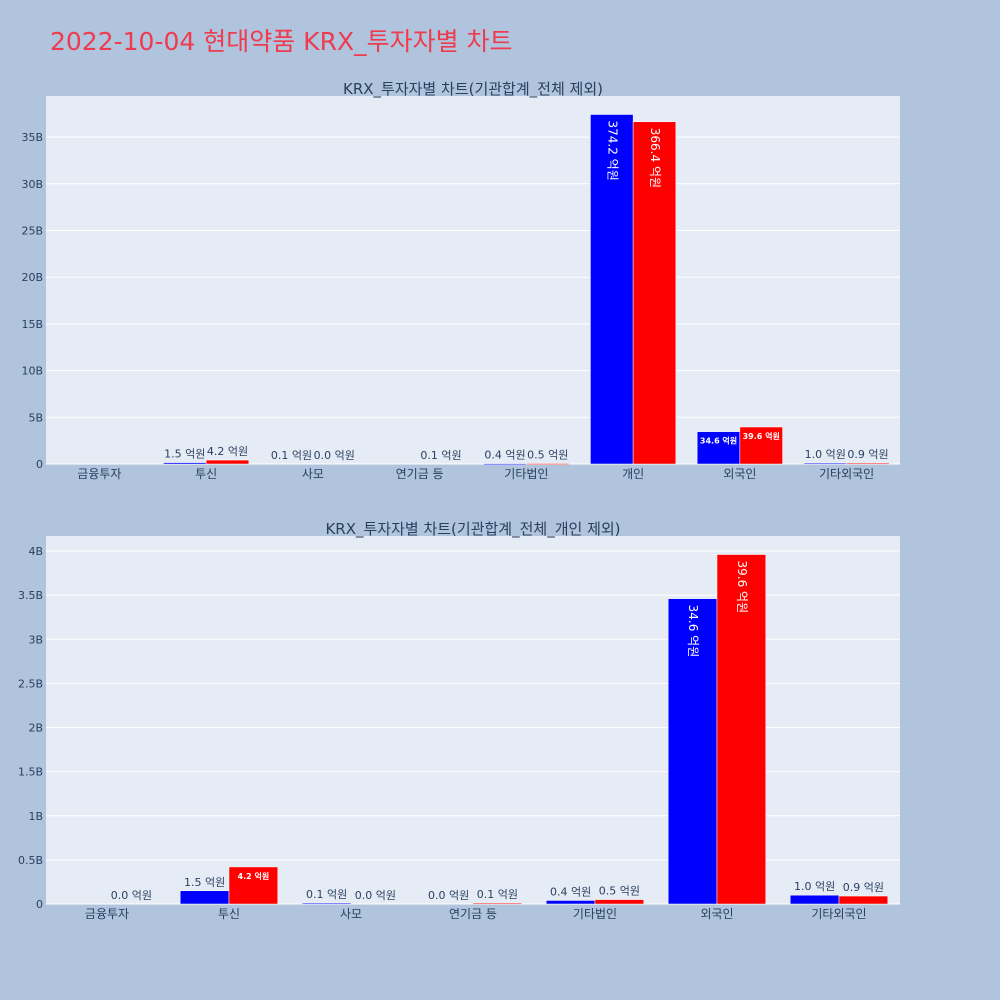 The width and height of the screenshot is (1000, 1000). Describe the element at coordinates (35, 816) in the screenshot. I see `y-tick-label: 1B` at that location.